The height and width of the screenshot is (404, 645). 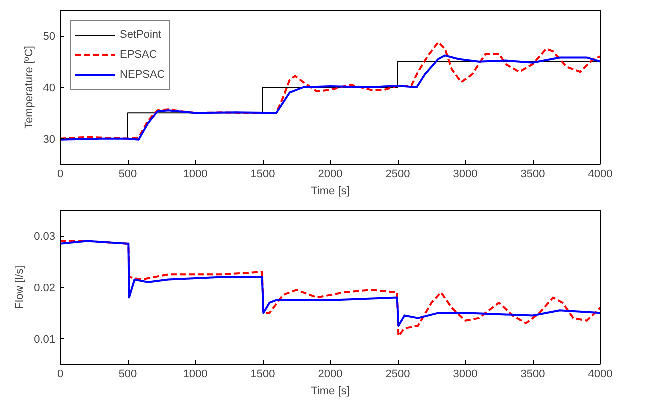 What do you see at coordinates (45, 237) in the screenshot?
I see `y-tick-label: 0.03` at bounding box center [45, 237].